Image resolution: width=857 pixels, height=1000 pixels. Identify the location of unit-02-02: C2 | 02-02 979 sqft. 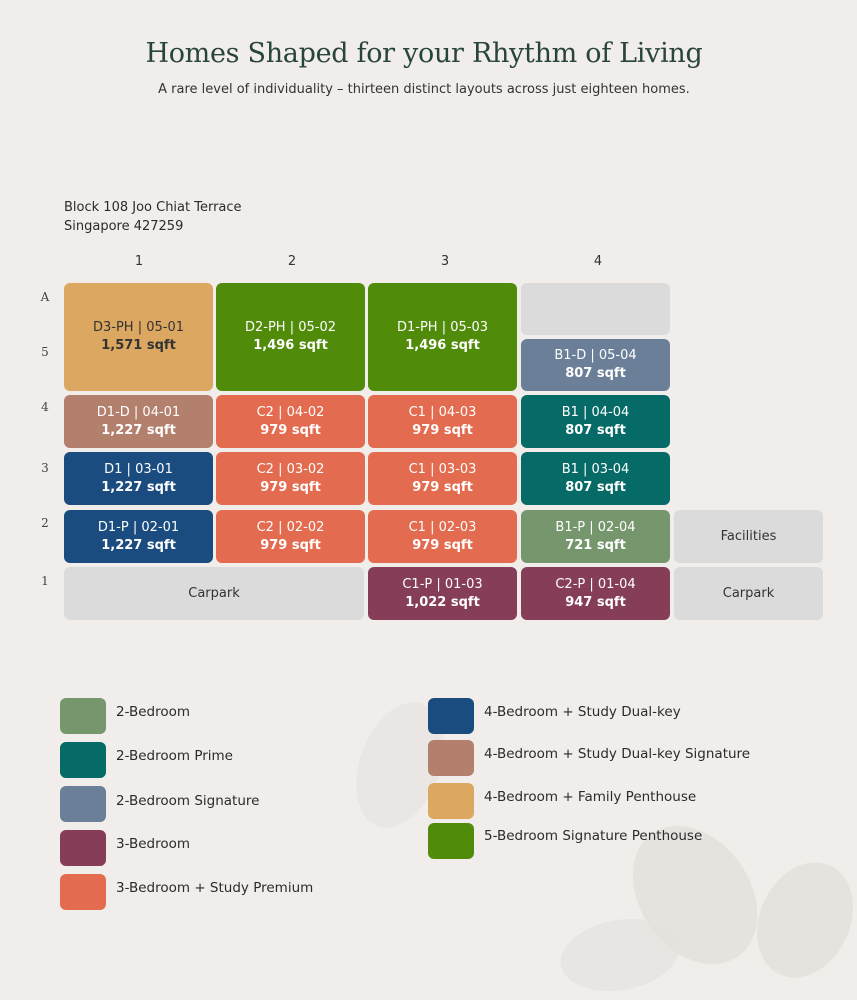
(290, 536).